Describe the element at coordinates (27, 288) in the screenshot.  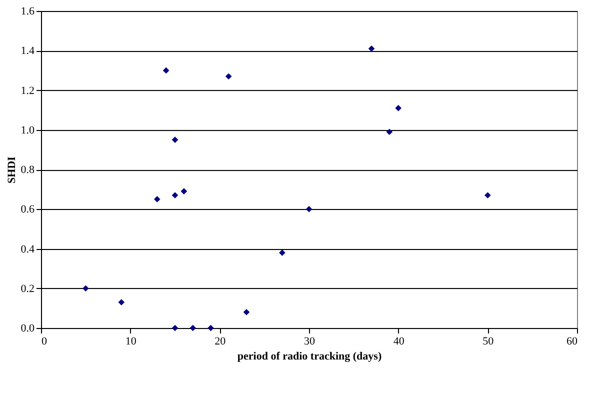
I see `y-tick-label: 0.2` at that location.